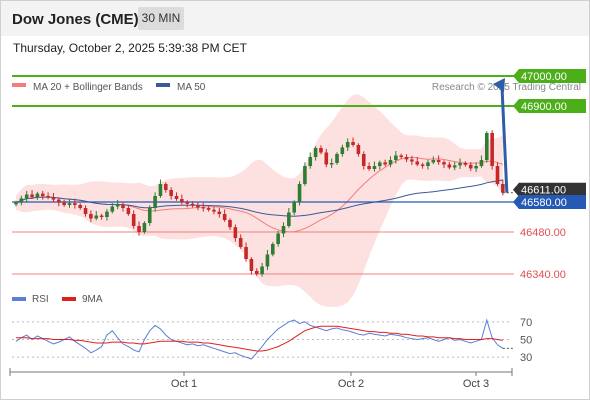  What do you see at coordinates (526, 358) in the screenshot?
I see `rsi-tick-label: 30` at bounding box center [526, 358].